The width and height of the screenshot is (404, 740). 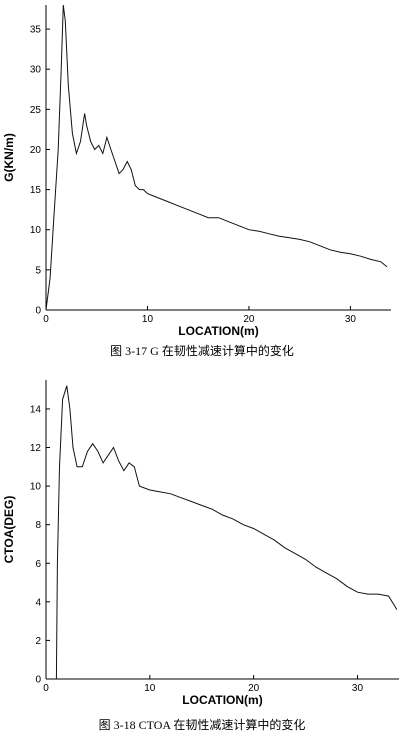 What do you see at coordinates (36, 150) in the screenshot?
I see `y-tick-label: 20` at bounding box center [36, 150].